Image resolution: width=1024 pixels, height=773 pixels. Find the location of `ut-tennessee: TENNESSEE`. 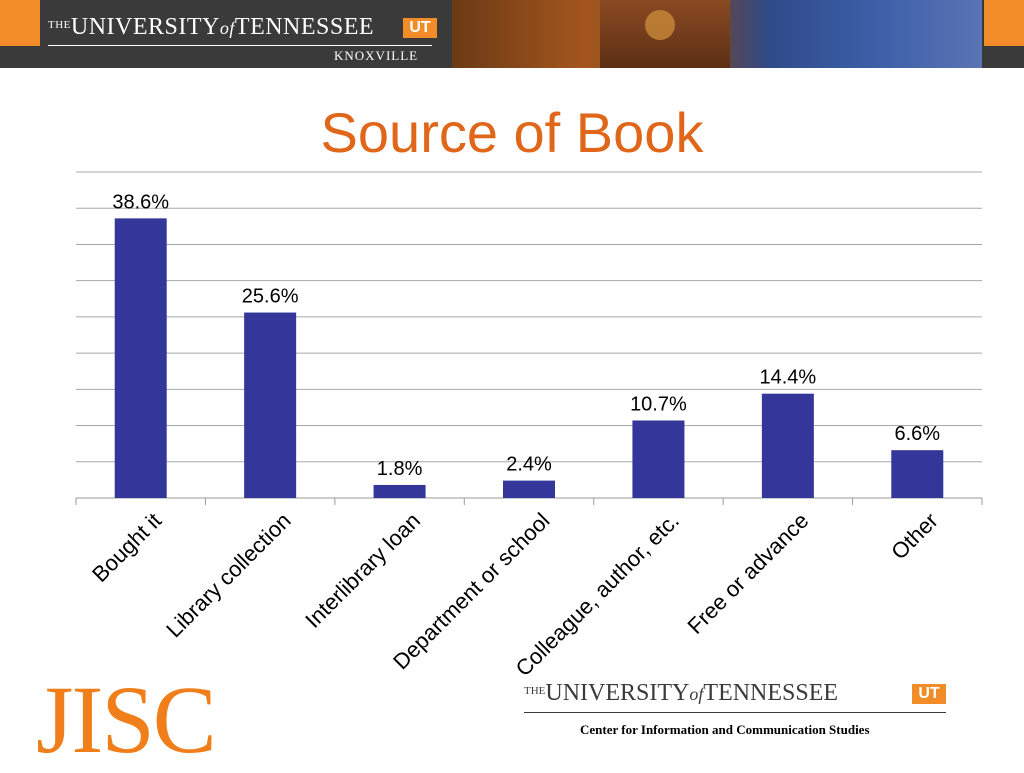

ut-tennessee: TENNESSEE is located at coordinates (304, 27).